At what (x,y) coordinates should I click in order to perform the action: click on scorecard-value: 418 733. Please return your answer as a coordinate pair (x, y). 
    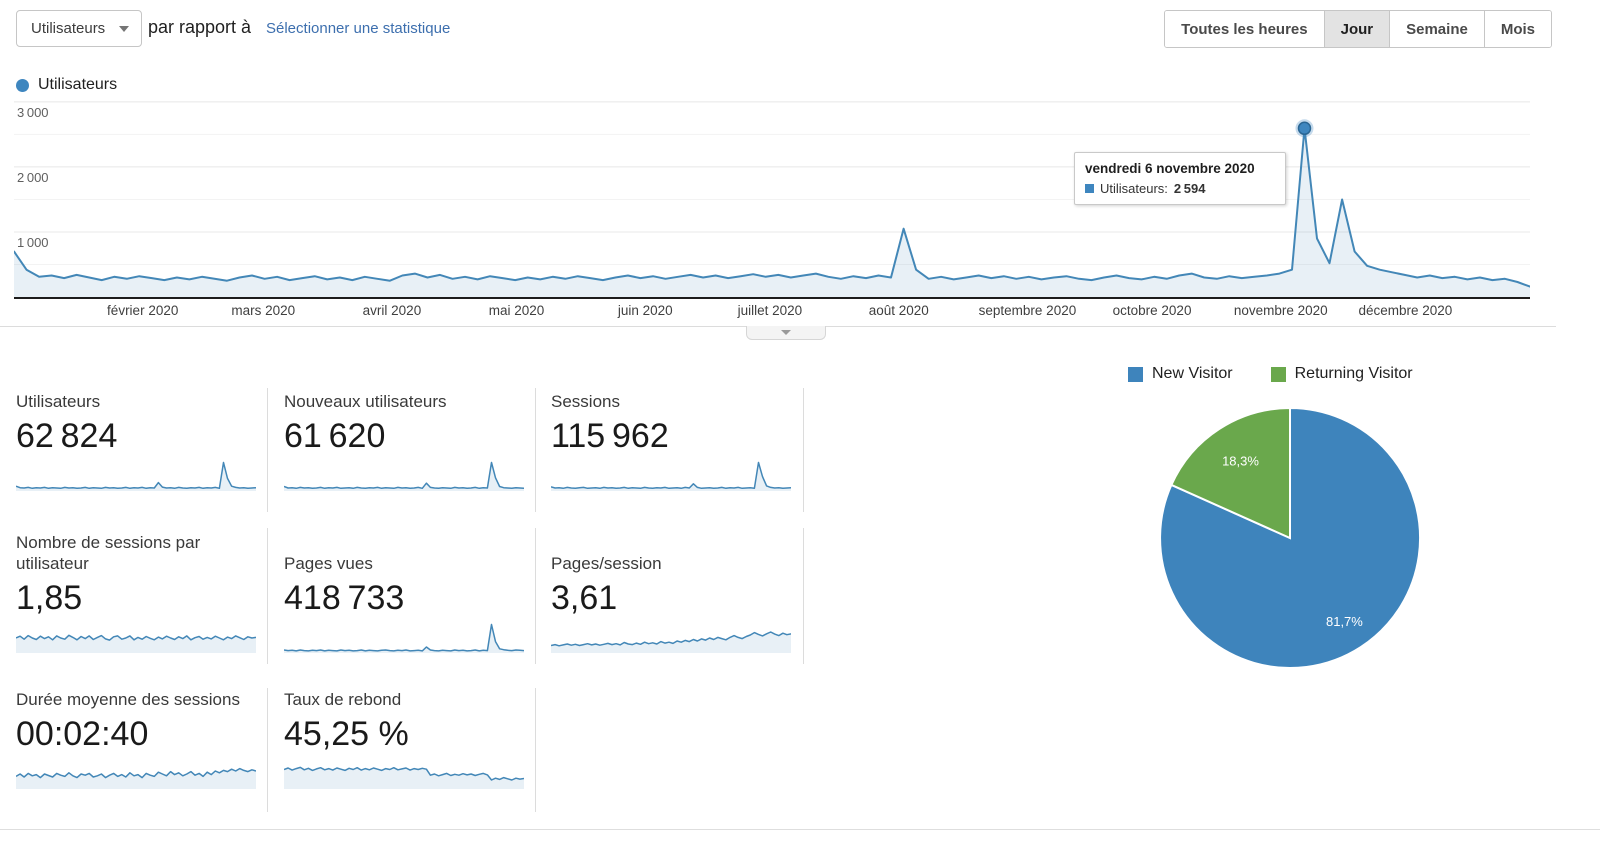
    Looking at the image, I should click on (344, 598).